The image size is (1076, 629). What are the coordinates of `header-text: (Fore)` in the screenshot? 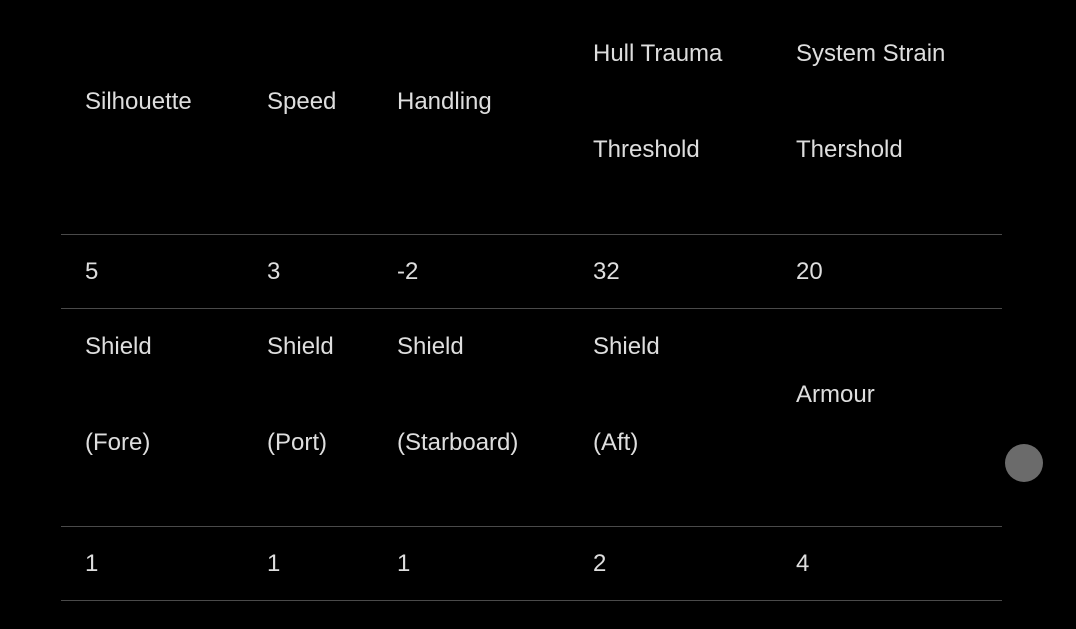 It's located at (118, 442).